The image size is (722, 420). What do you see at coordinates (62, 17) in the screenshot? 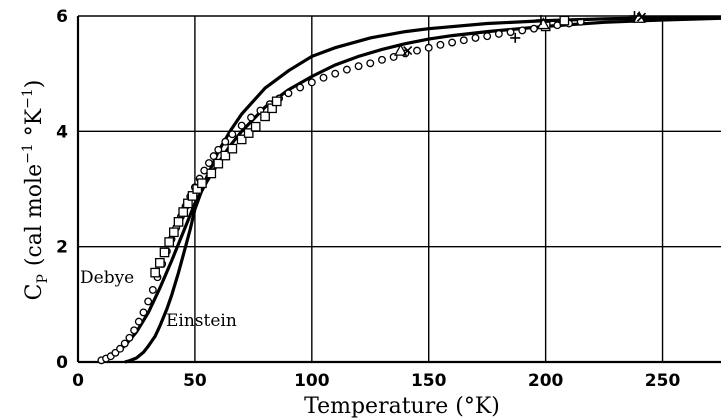
I see `y-tick-label: 6` at bounding box center [62, 17].